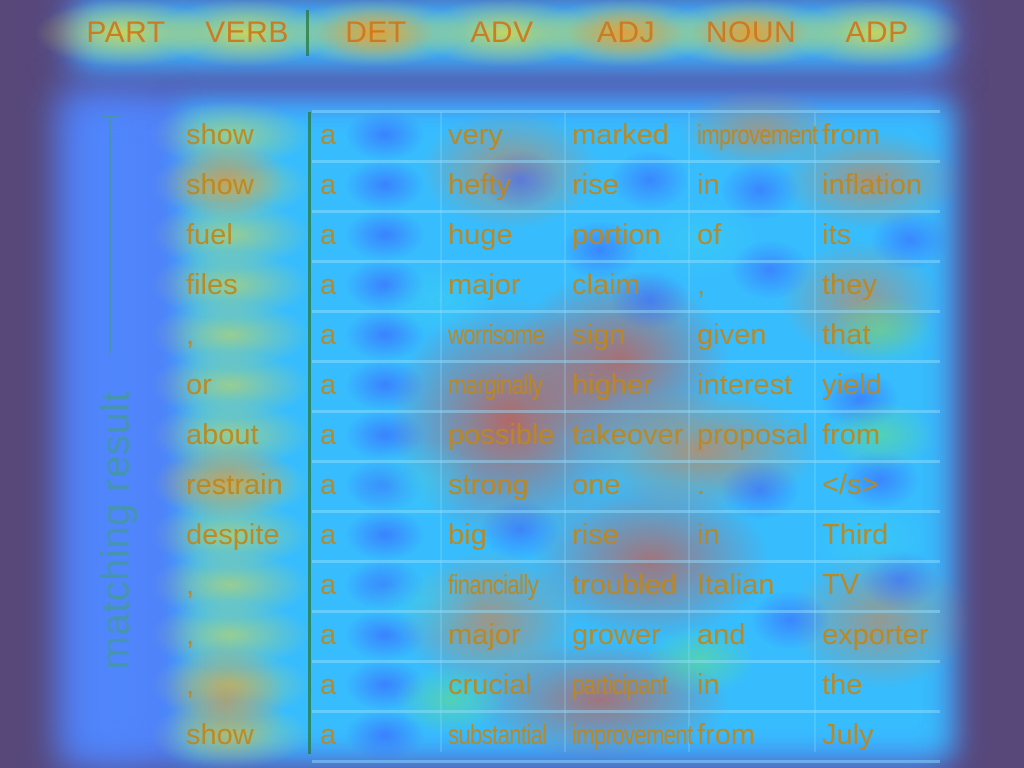 The width and height of the screenshot is (1024, 768). I want to click on grid-cell: hefty, so click(479, 185).